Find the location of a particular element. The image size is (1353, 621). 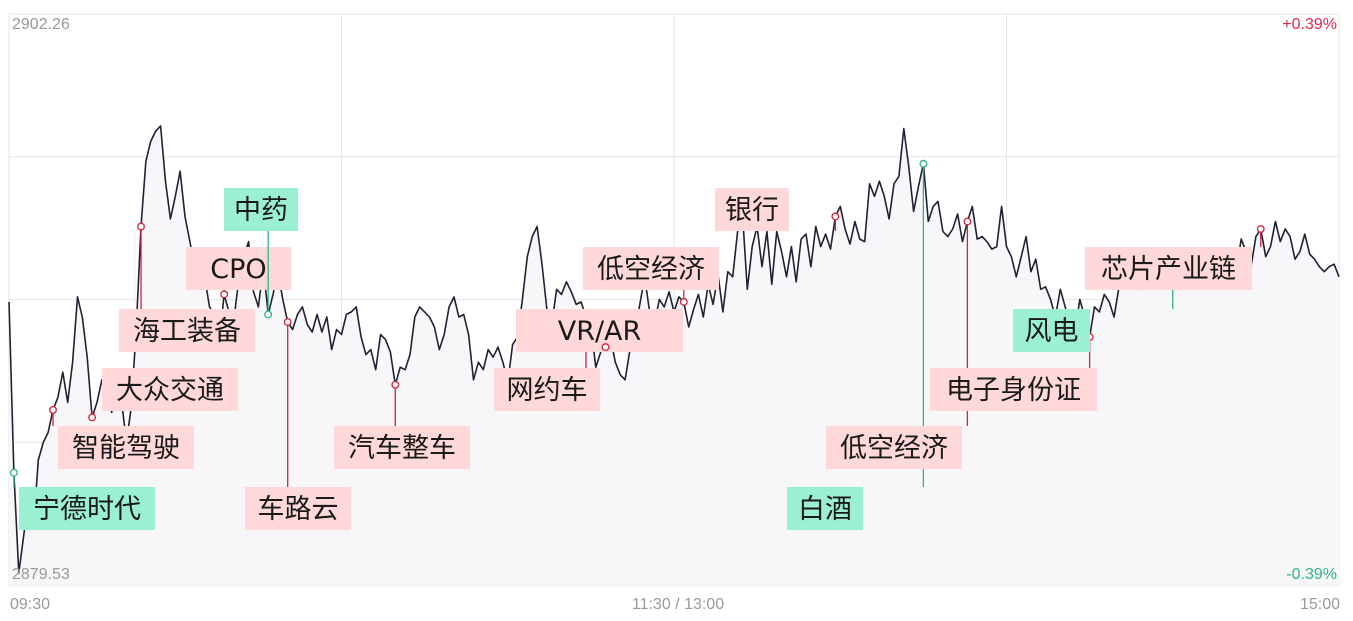

y-min-label: 2879.53 is located at coordinates (41, 574).